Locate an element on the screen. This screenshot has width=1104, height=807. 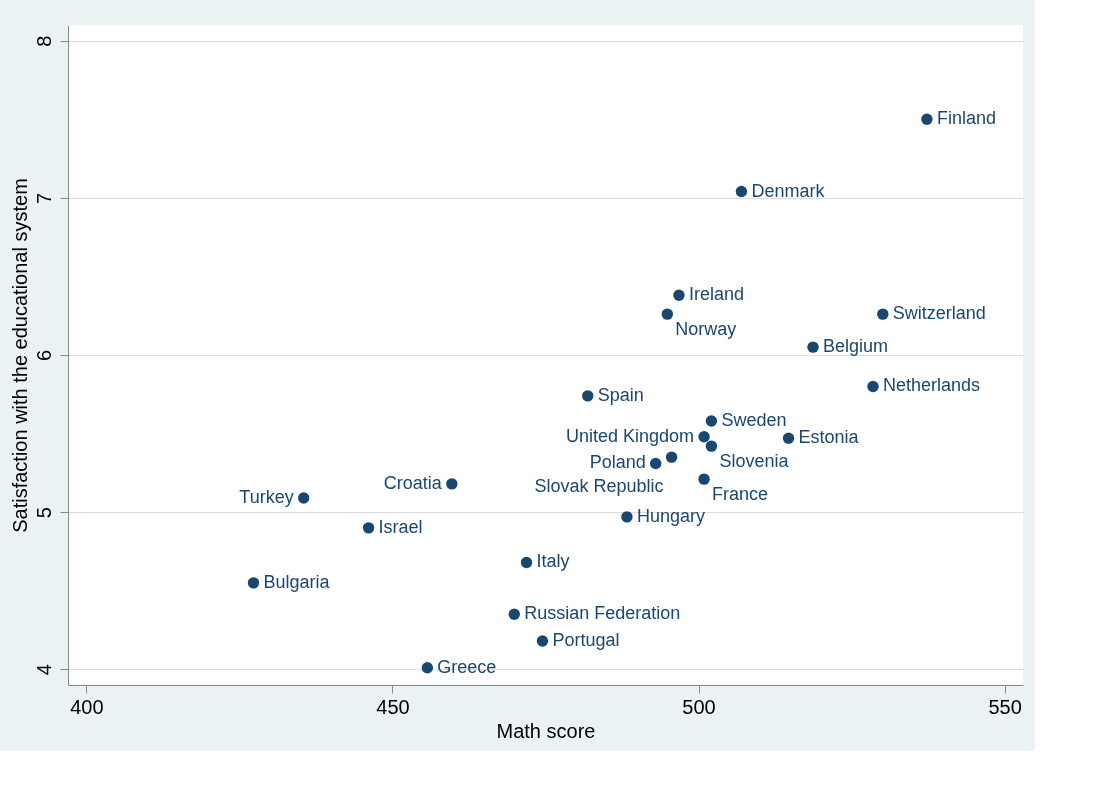
annotation: Turkey is located at coordinates (266, 497).